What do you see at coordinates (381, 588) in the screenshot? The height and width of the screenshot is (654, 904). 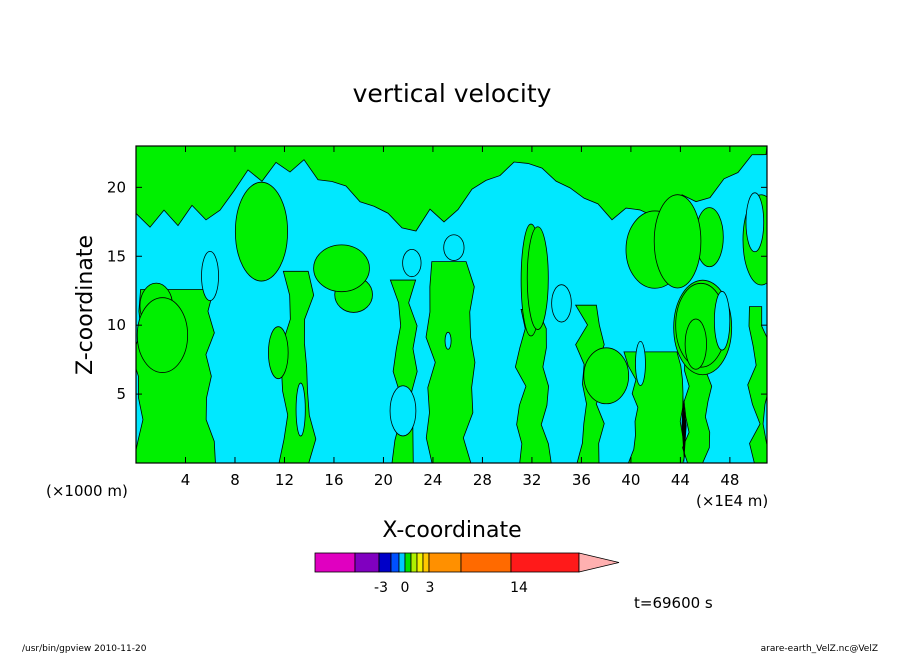 I see `colorbar-tick-label: -3` at bounding box center [381, 588].